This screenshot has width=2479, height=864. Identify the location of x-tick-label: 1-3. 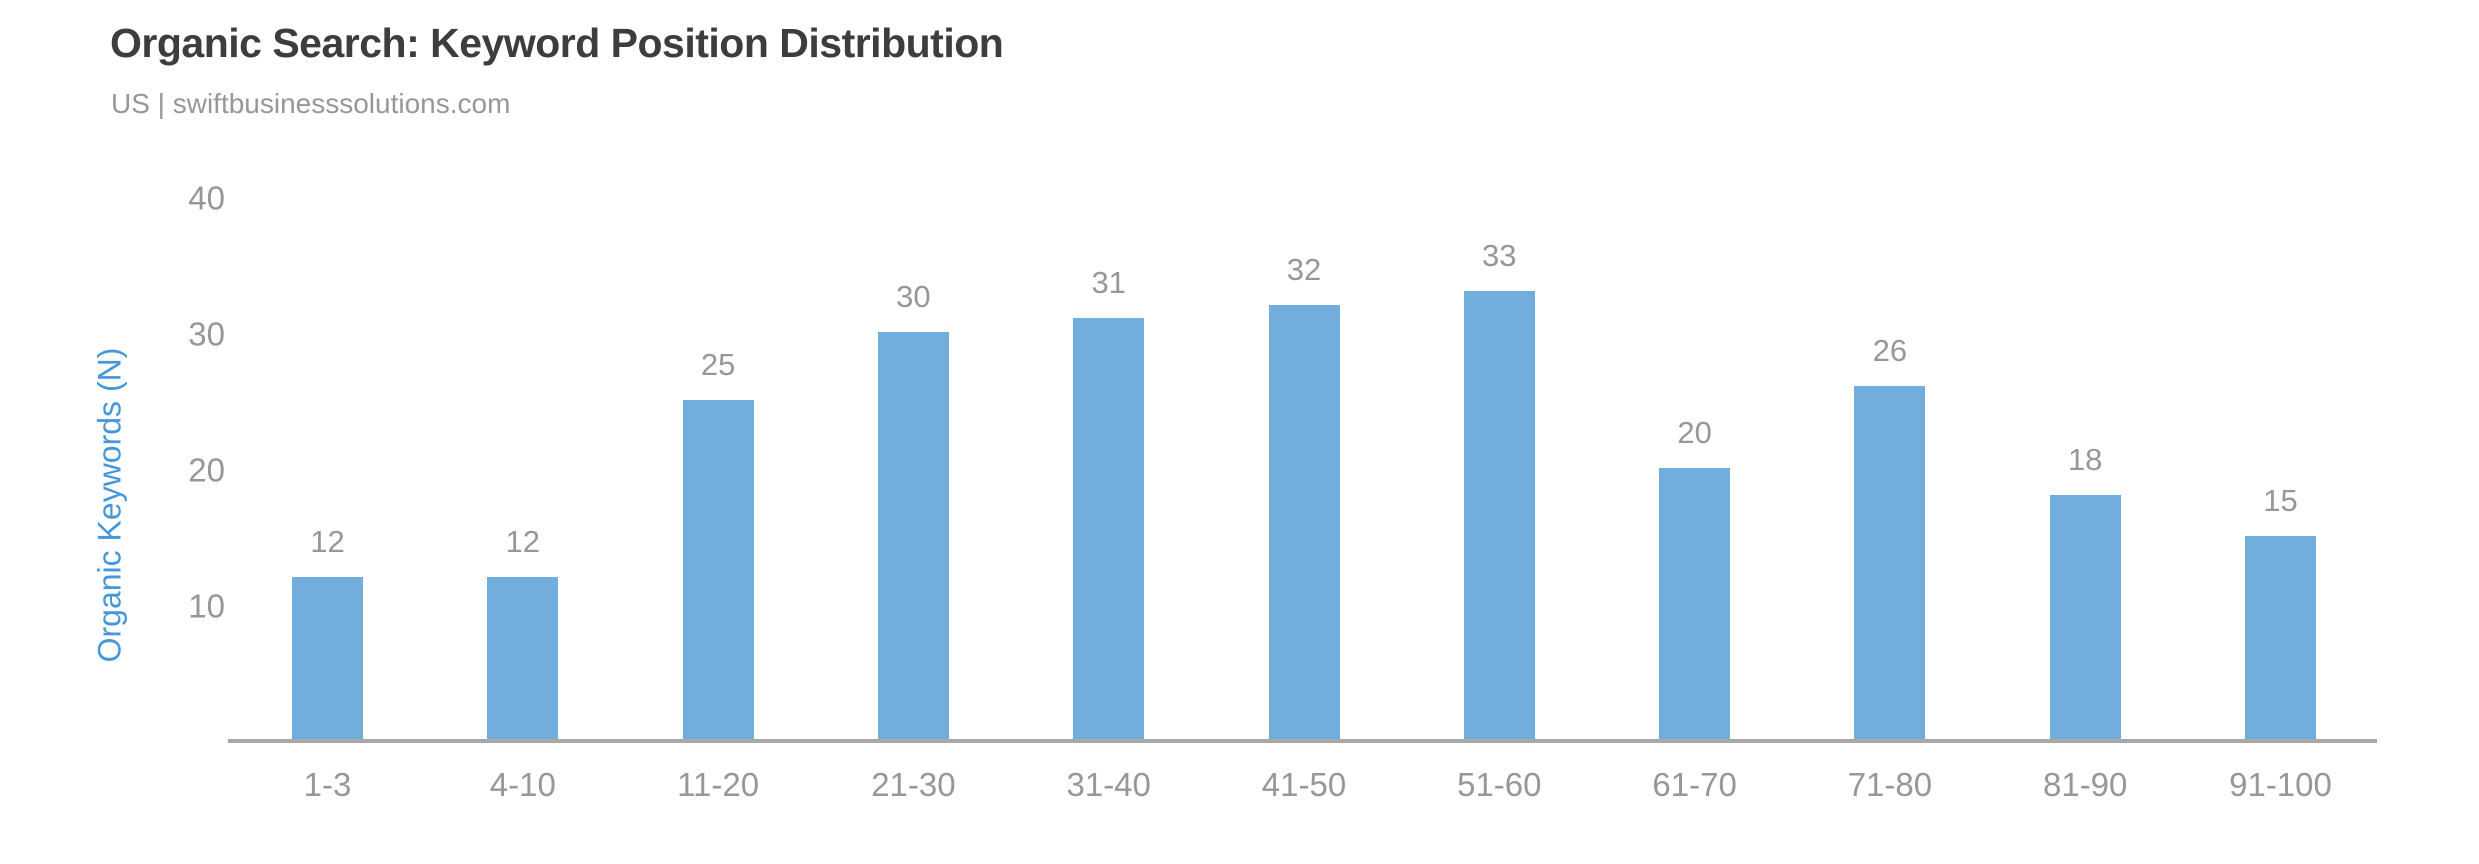
(327, 784).